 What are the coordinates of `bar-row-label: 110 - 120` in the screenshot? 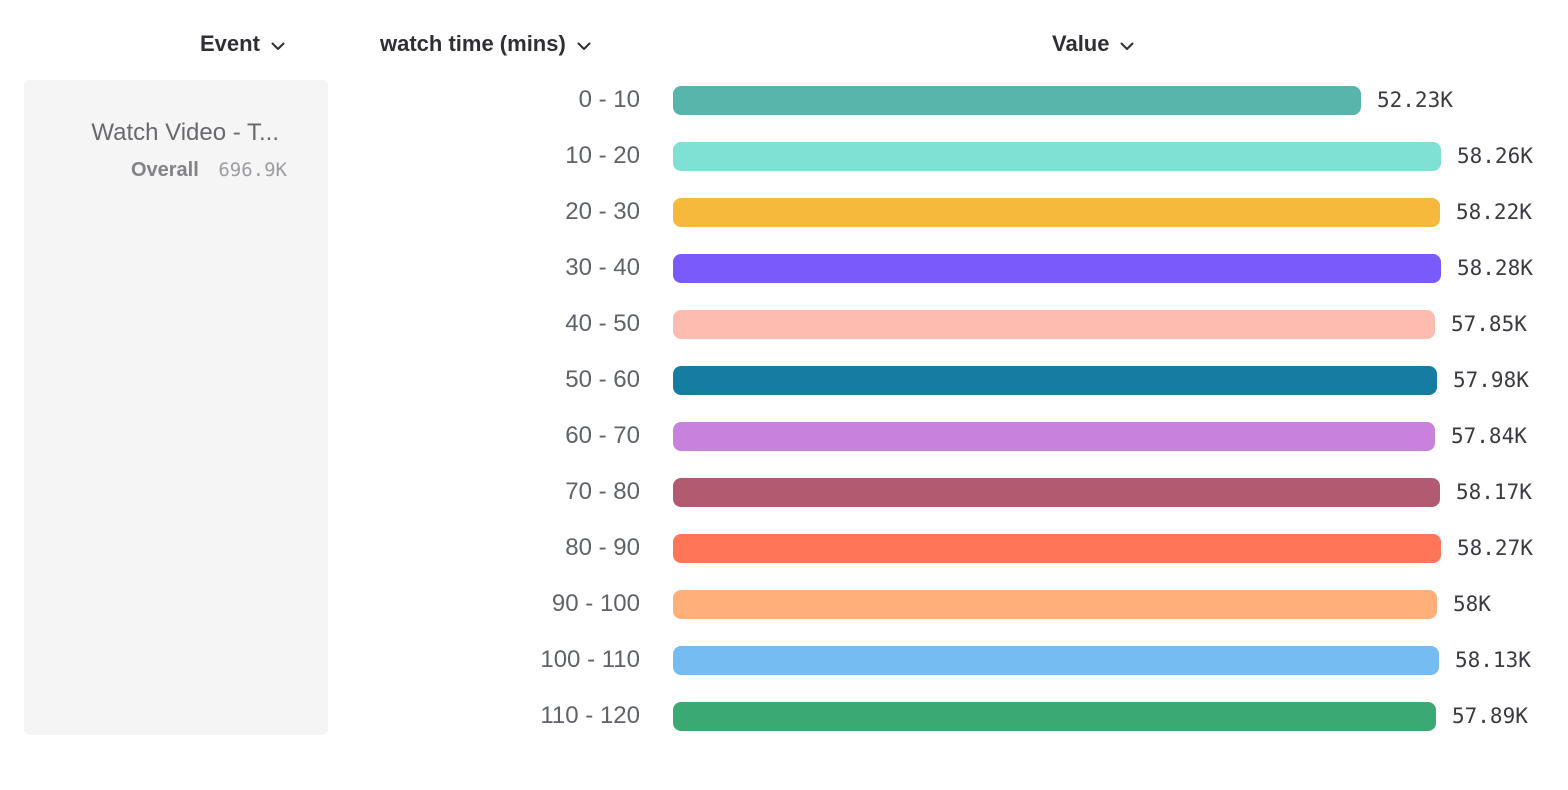 It's located at (590, 715).